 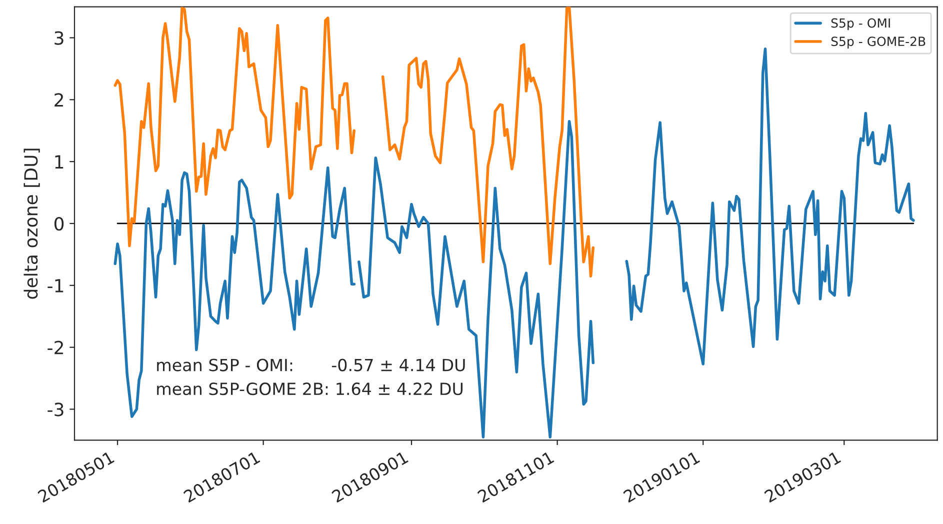 I want to click on y-tick-label: 2, so click(x=58, y=100).